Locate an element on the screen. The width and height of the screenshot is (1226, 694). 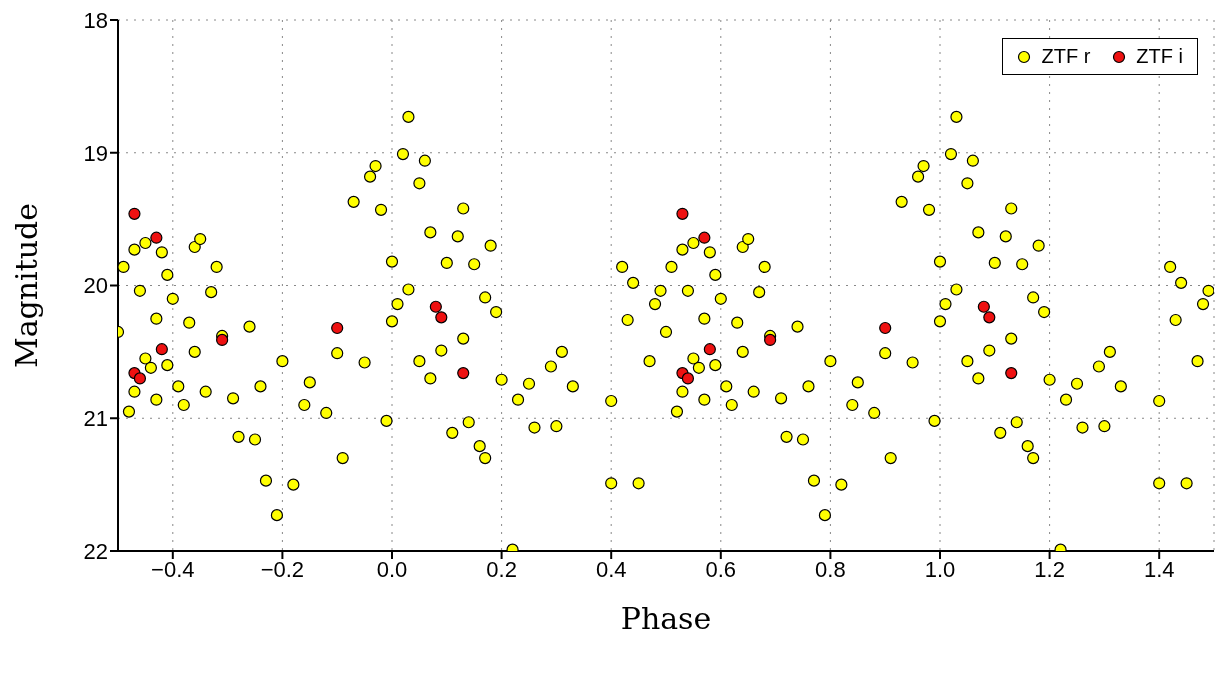
y-axis-title: Magnitude is located at coordinates (26, 285).